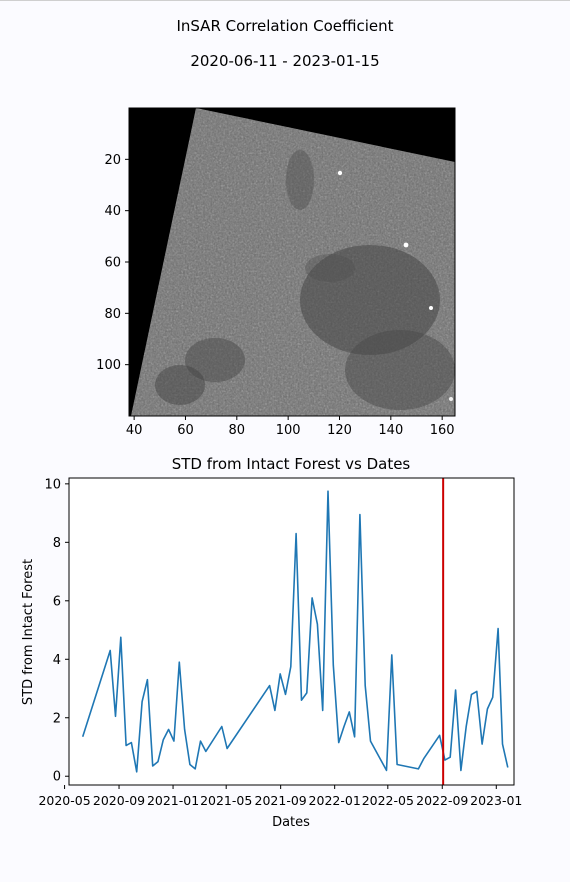  Describe the element at coordinates (285, 26) in the screenshot. I see `figure-title: InSAR Correlation Coefficient` at that location.